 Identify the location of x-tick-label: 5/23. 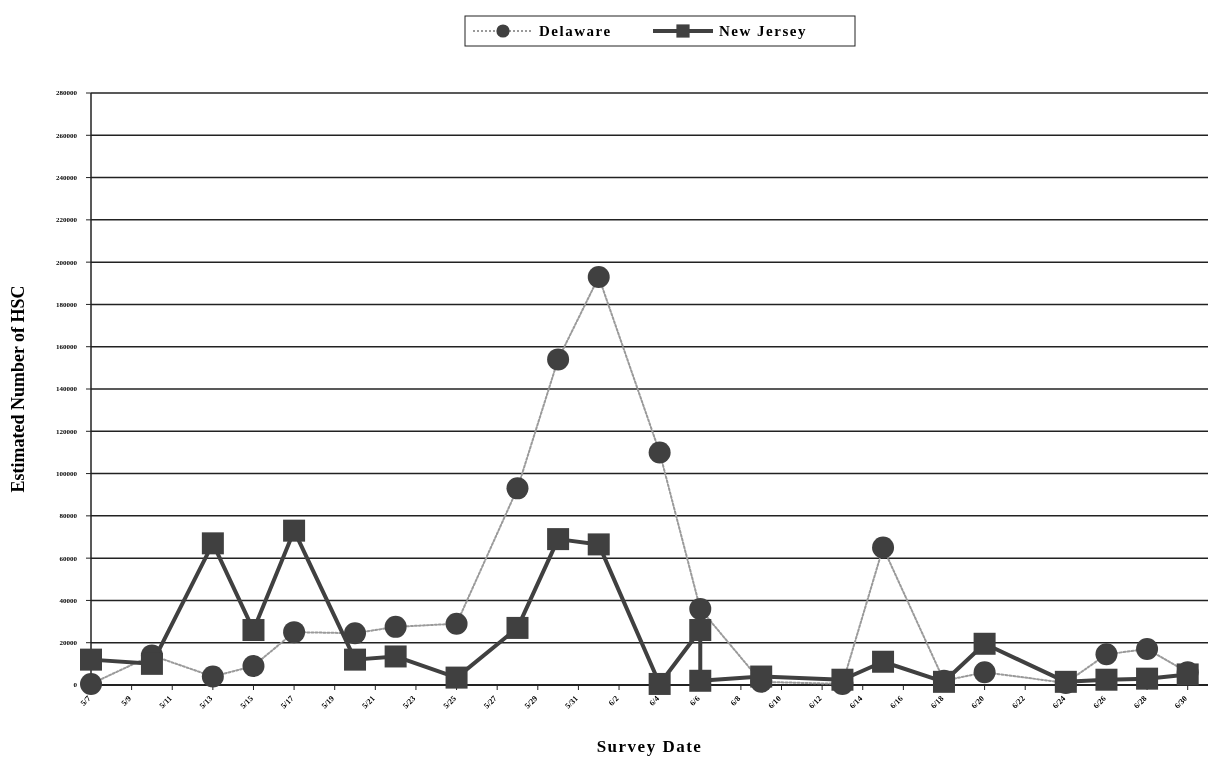
(409, 702).